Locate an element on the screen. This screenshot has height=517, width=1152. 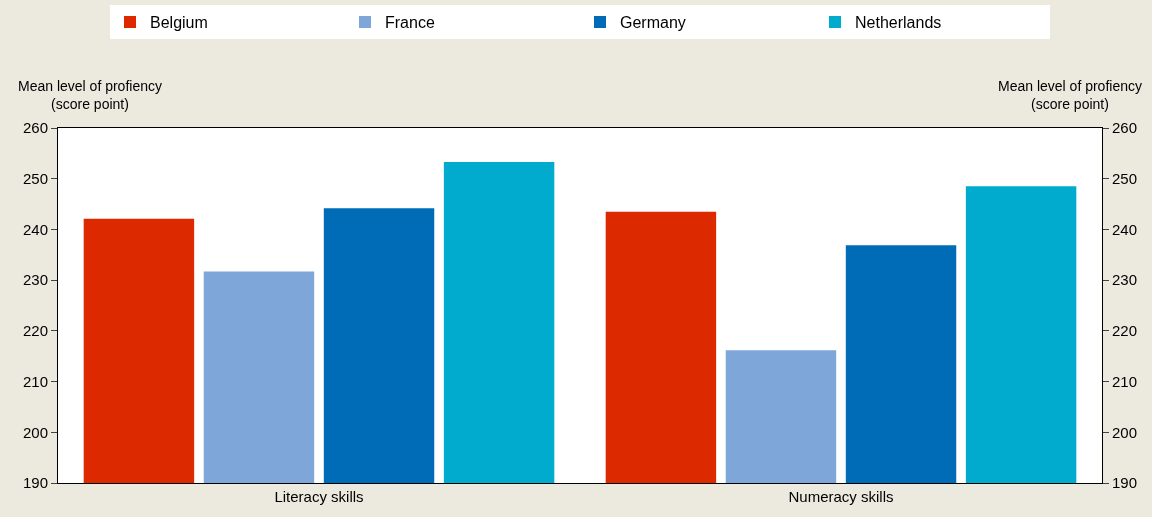
y2-tick-label: 200 is located at coordinates (1125, 432).